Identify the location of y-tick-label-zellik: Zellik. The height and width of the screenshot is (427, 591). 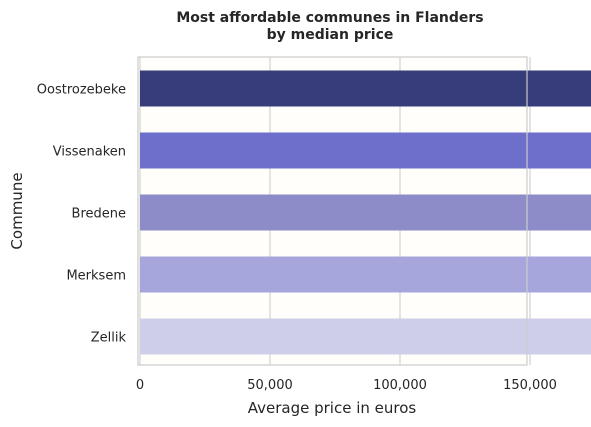
(109, 338).